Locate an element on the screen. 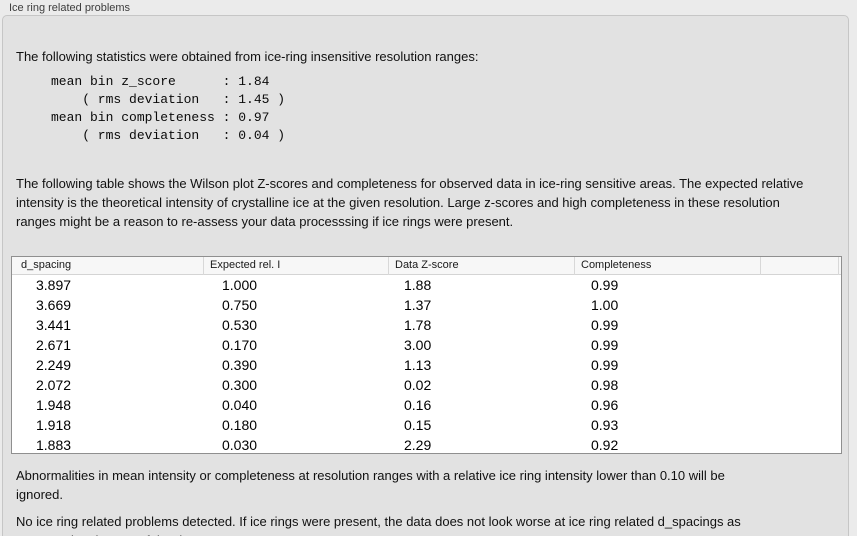  table-cell: 0.02 is located at coordinates (418, 385).